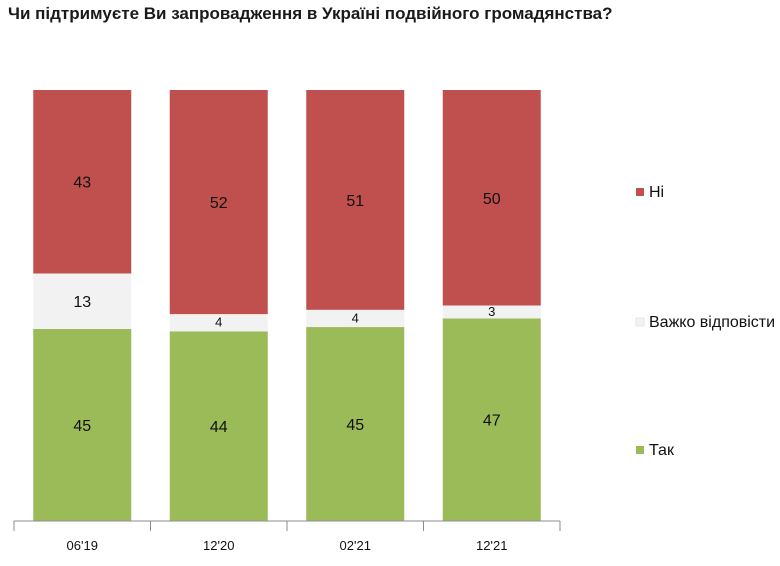  Describe the element at coordinates (218, 545) in the screenshot. I see `x-tick-label: 12'20` at that location.